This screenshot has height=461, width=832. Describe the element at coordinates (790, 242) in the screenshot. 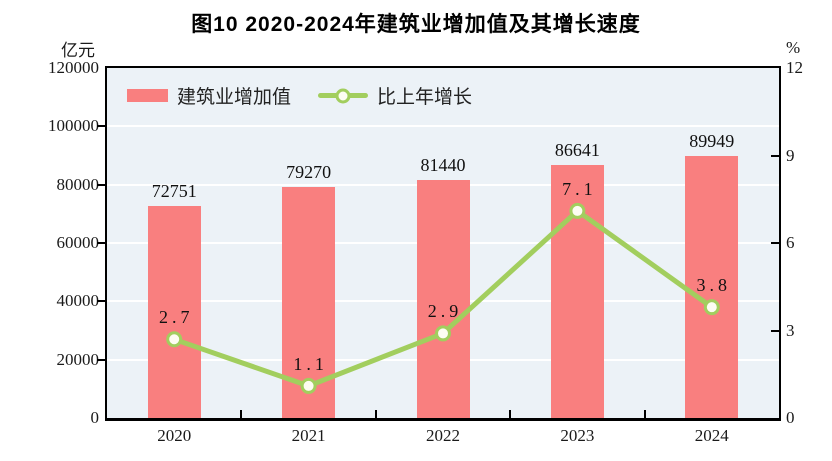

I see `right-axis-tick-label: 6` at that location.